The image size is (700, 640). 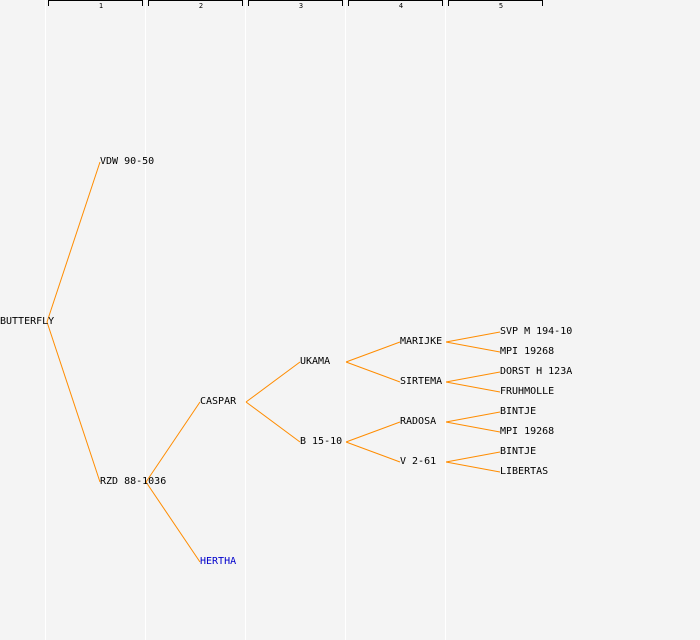 I want to click on generation-number: 4, so click(x=401, y=6).